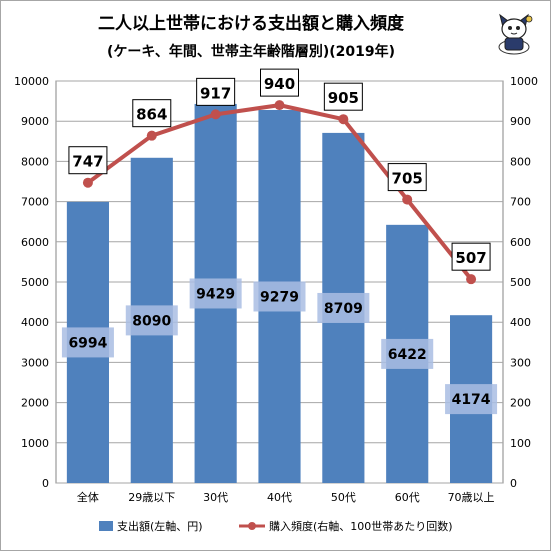 This screenshot has width=551, height=552. What do you see at coordinates (160, 526) in the screenshot?
I see `legend-label-bar: 支出額(左軸、円)` at bounding box center [160, 526].